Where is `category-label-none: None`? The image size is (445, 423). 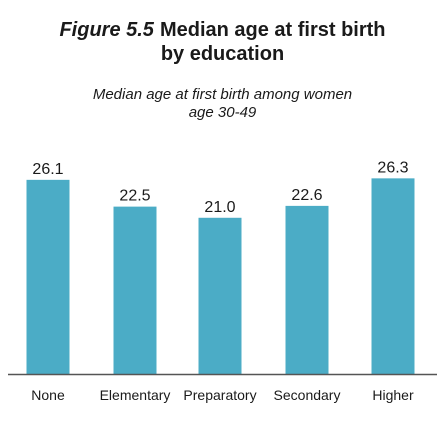 category-label-none: None is located at coordinates (48, 395).